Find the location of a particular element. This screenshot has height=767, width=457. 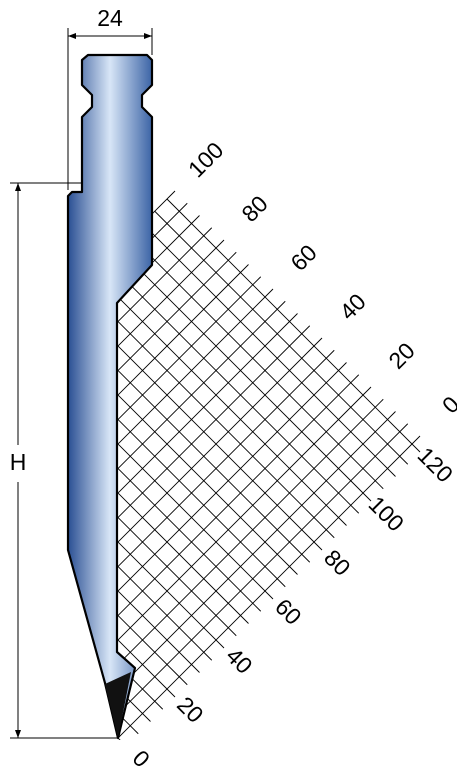

width-dimension: 24 is located at coordinates (110, 18).